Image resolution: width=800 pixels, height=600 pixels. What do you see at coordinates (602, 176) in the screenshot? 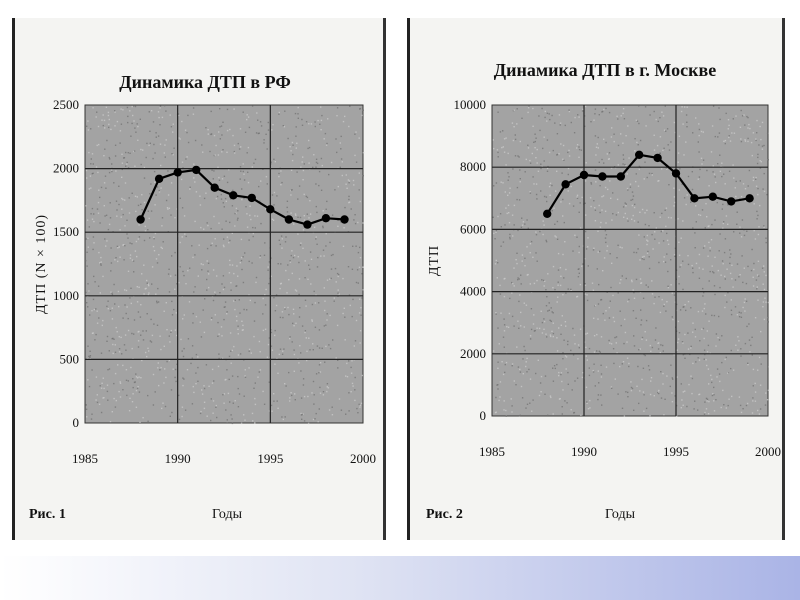
I see `data-point` at bounding box center [602, 176].